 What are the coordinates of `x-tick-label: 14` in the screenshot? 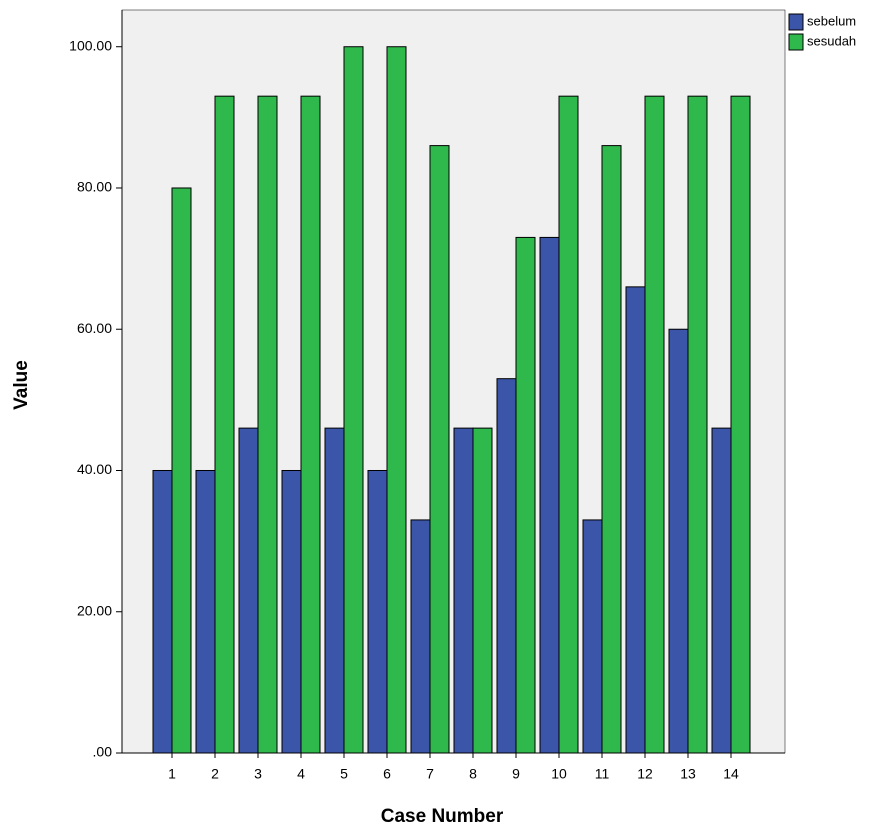 It's located at (731, 774).